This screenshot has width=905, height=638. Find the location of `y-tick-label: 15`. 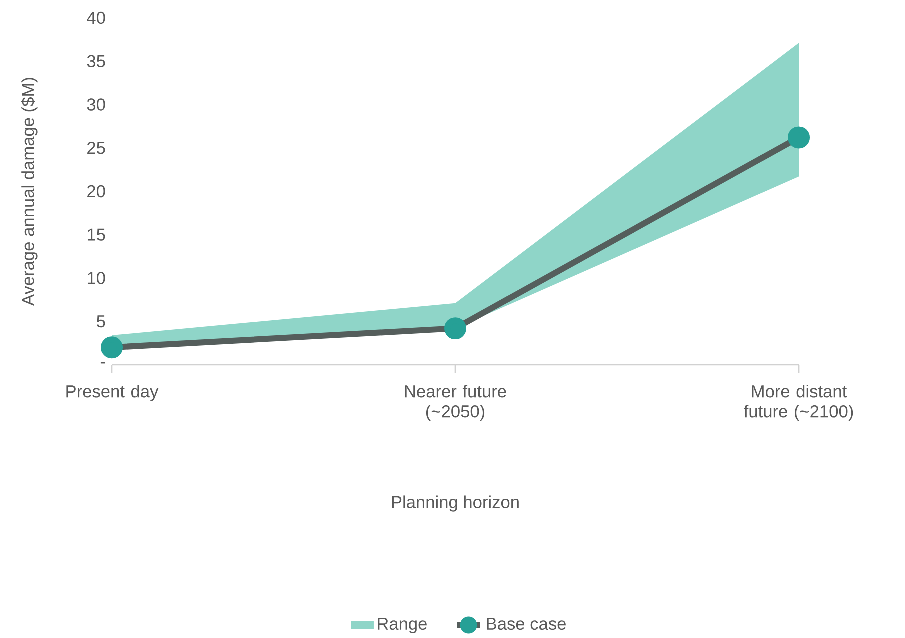

y-tick-label: 15 is located at coordinates (97, 234).